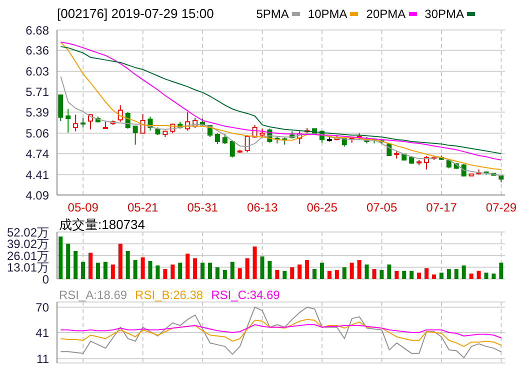 The image size is (520, 365). I want to click on y-tick-label: 39.02万, so click(27, 244).